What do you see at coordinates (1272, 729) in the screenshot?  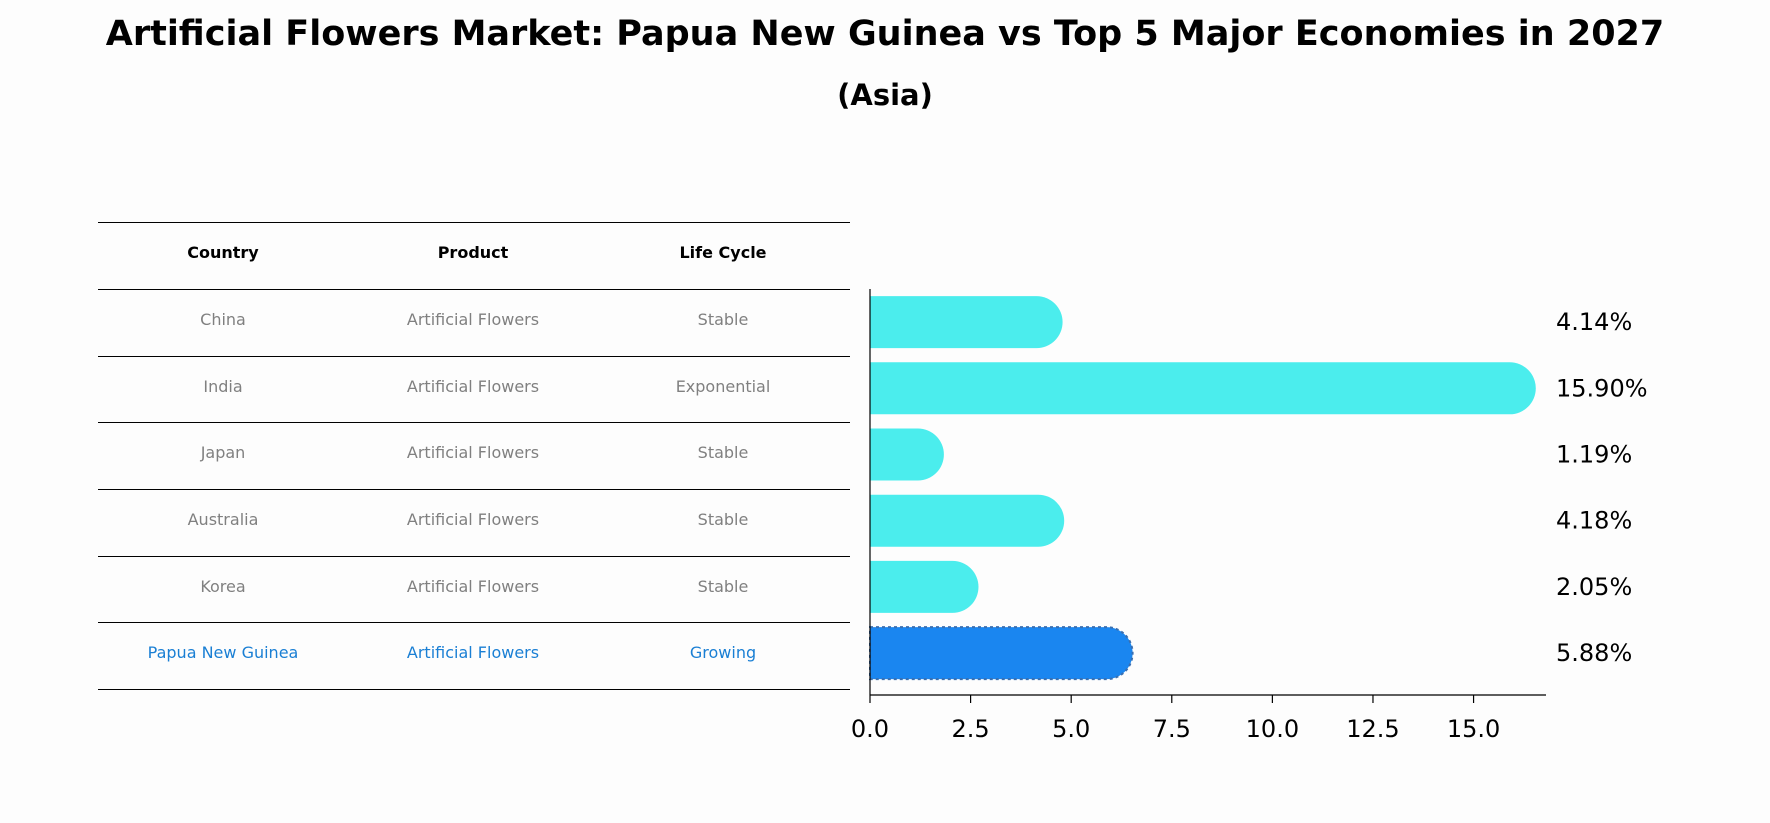 I see `x-tick-label: 10.0` at bounding box center [1272, 729].